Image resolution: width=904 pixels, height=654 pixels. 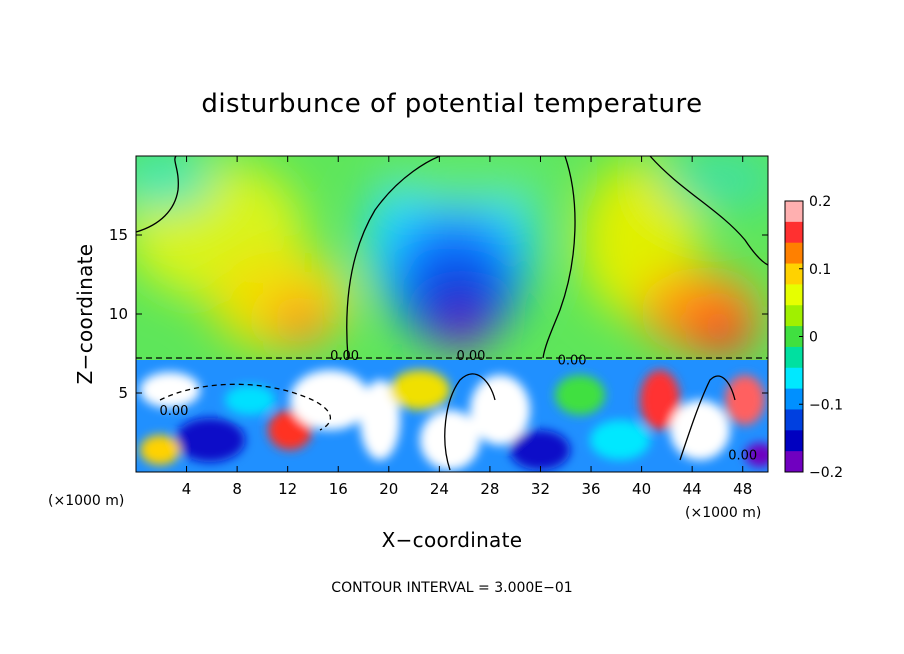 I want to click on x-tick-label: 12, so click(x=287, y=489).